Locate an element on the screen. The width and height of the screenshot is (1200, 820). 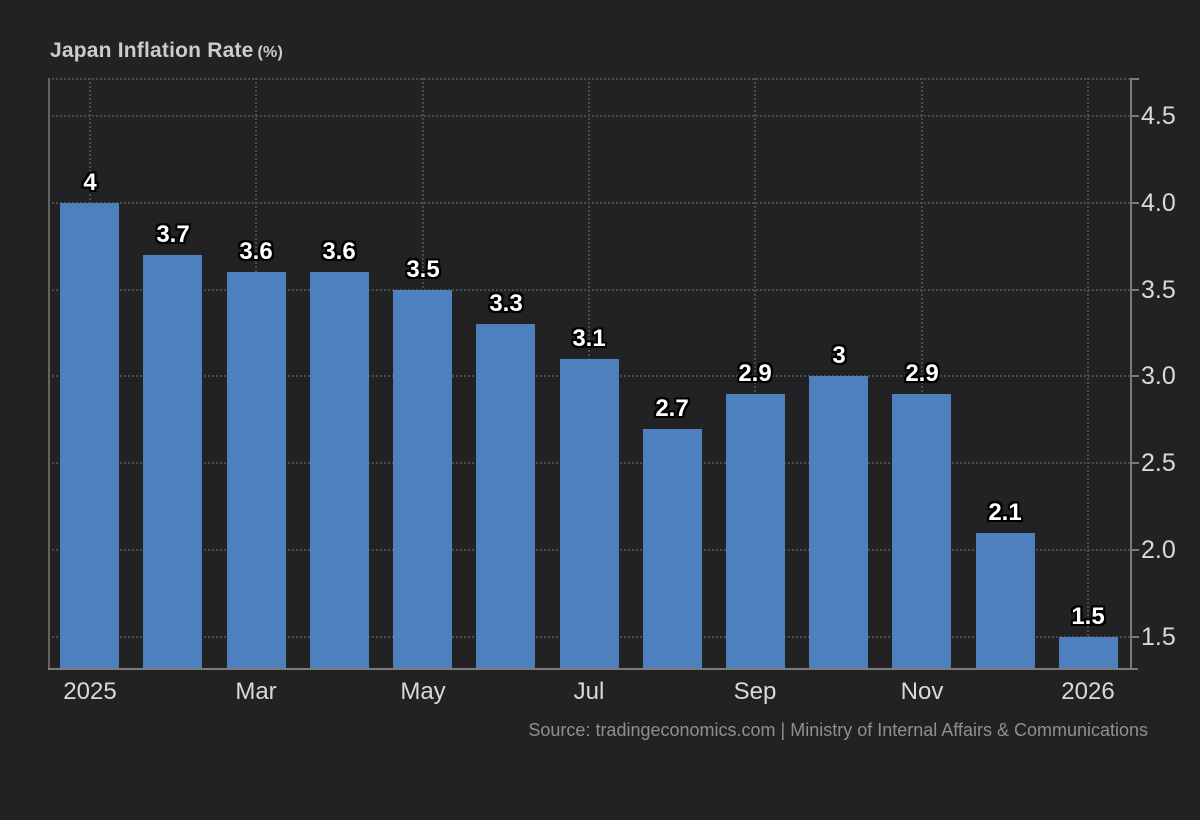
y-axis-label: 4.0 is located at coordinates (1158, 203).